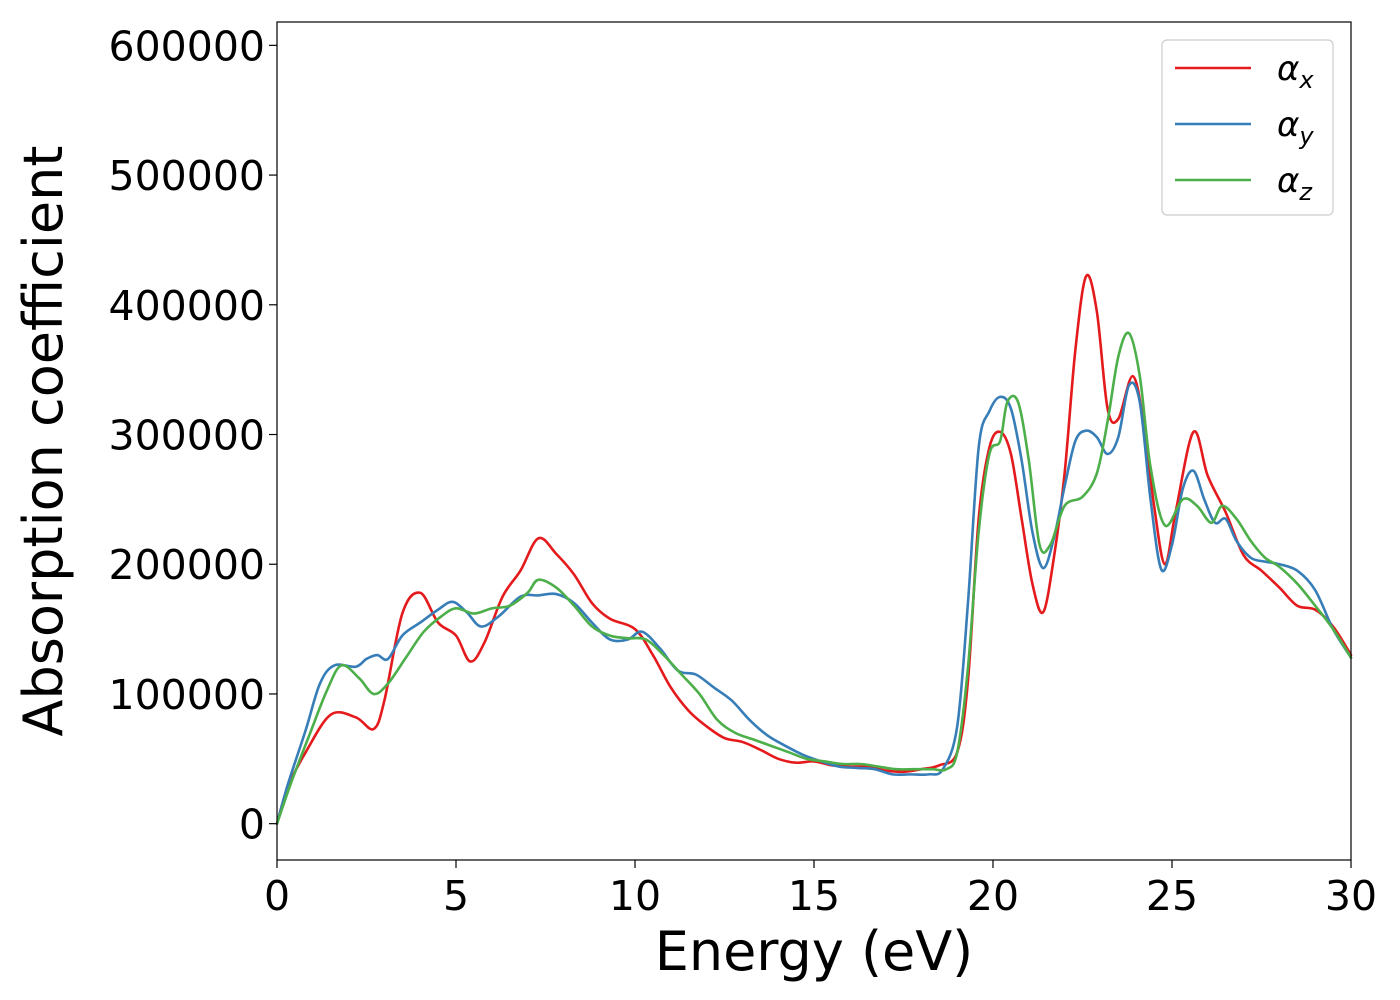 The image size is (1400, 1000). Describe the element at coordinates (456, 896) in the screenshot. I see `x-tick-label: 5` at that location.